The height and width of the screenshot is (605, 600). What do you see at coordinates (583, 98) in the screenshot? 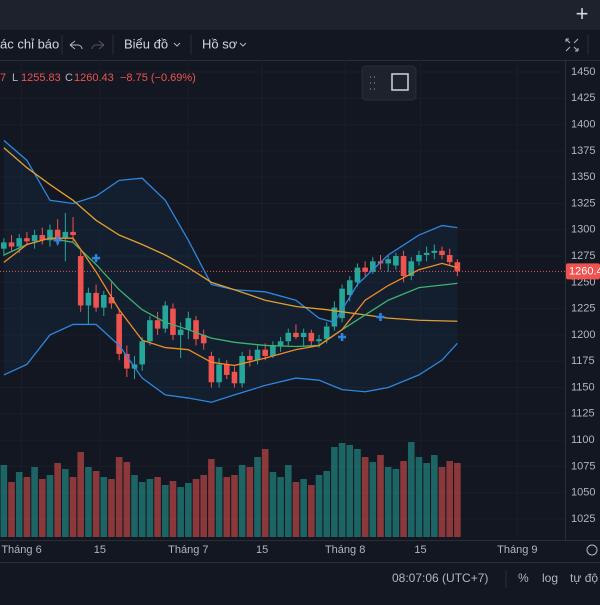
I see `y-tick-label: 1425` at bounding box center [583, 98].